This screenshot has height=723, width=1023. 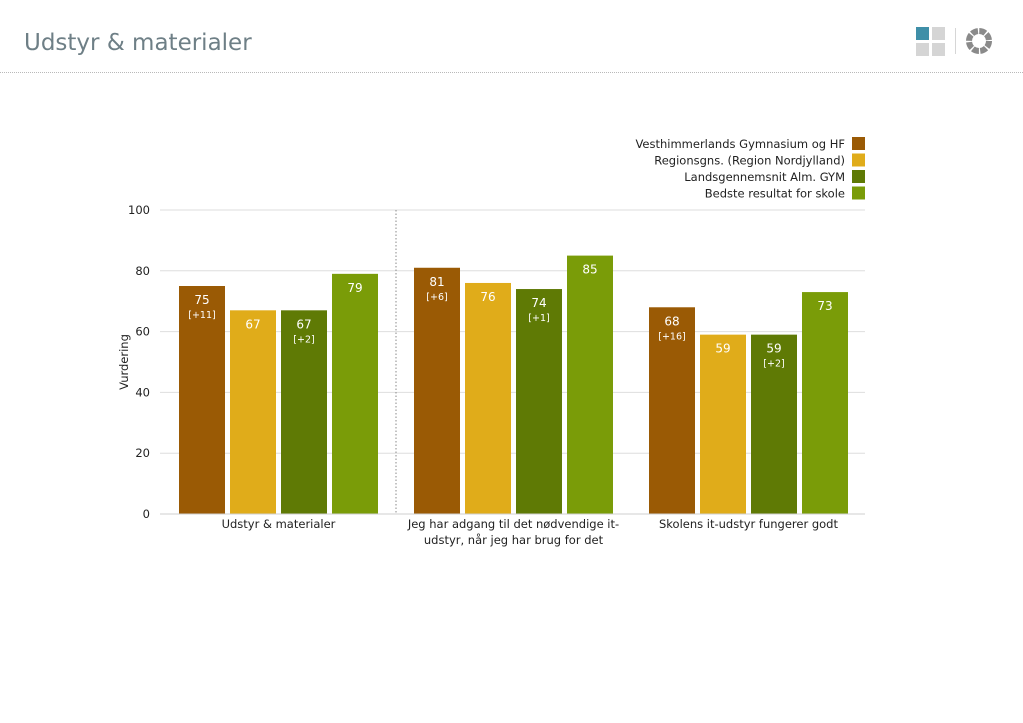 What do you see at coordinates (775, 194) in the screenshot?
I see `legend-label: Bedste resultat for skole` at bounding box center [775, 194].